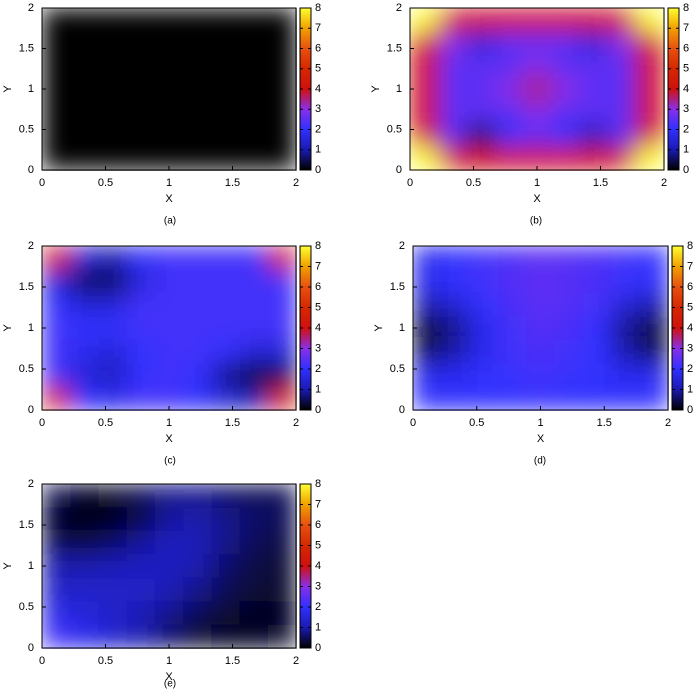  Describe the element at coordinates (402, 410) in the screenshot. I see `y-tick-label: 0` at that location.